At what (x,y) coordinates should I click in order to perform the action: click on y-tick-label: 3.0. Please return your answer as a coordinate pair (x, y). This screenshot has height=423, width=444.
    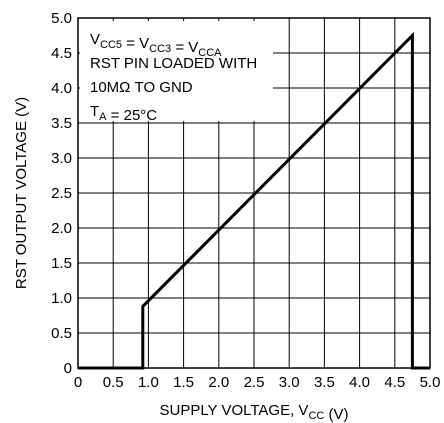
    Looking at the image, I should click on (61, 158).